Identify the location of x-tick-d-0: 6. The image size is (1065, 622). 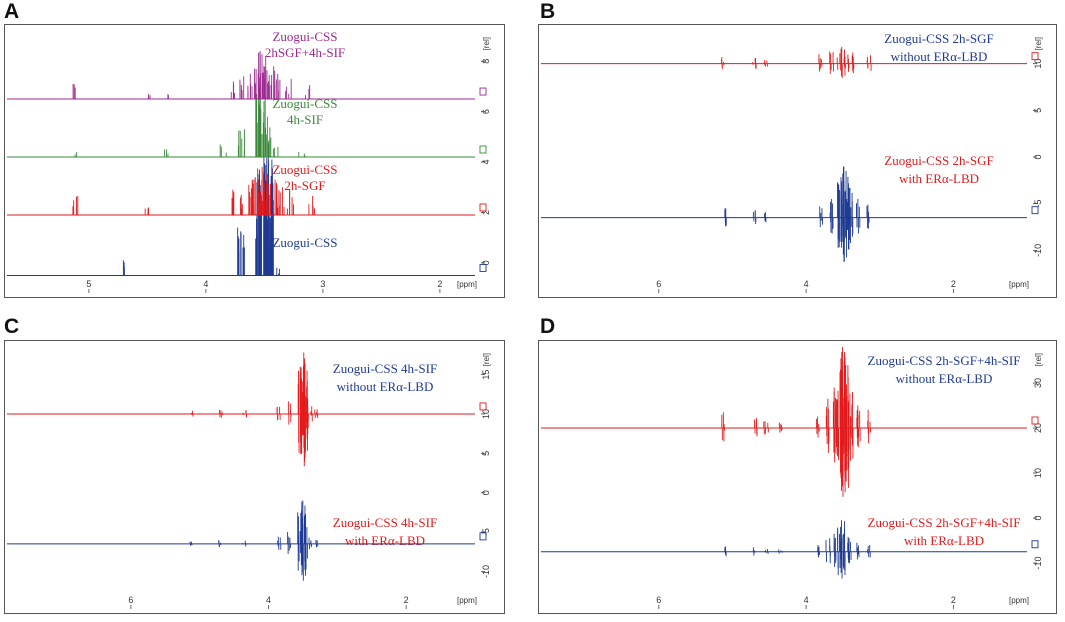
(658, 602).